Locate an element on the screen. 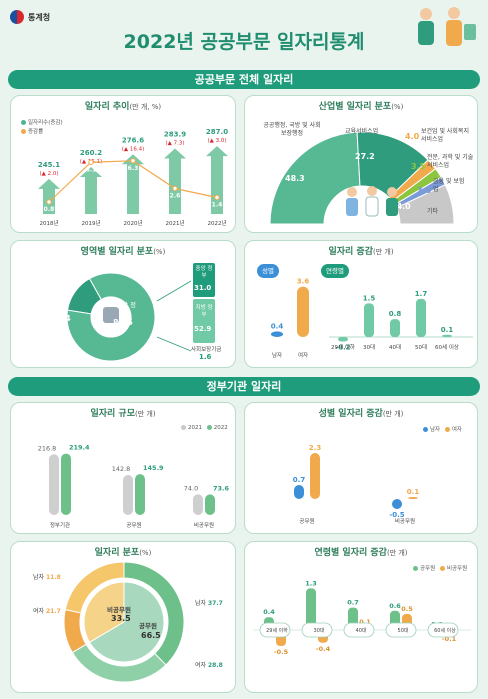 The height and width of the screenshot is (699, 488). ainc-label-3: 50대 is located at coordinates (403, 630).